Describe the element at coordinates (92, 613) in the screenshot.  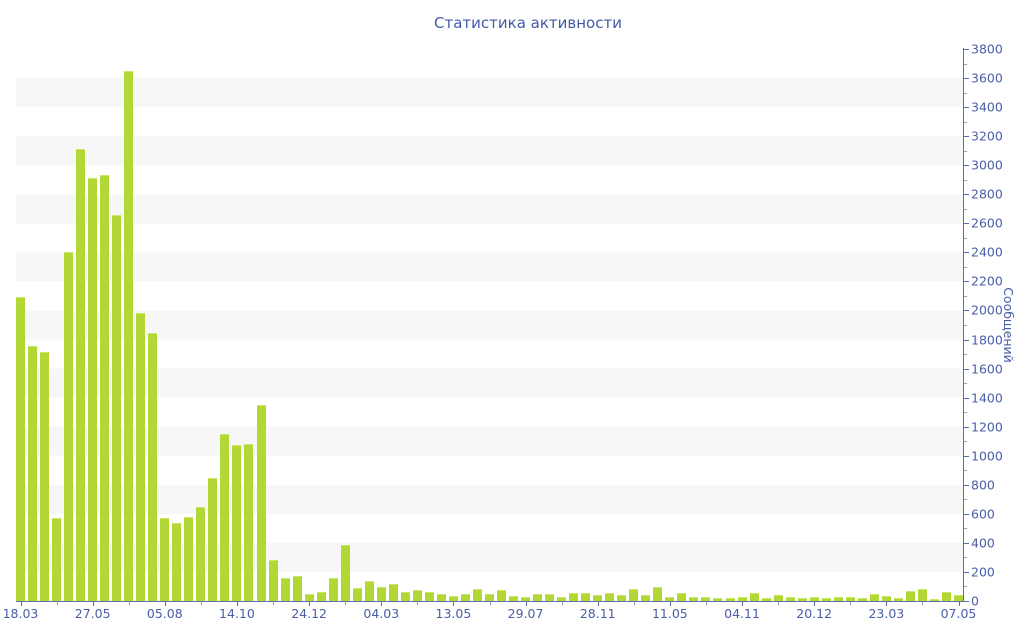
I see `x-axis-tick-label: 27.05` at that location.